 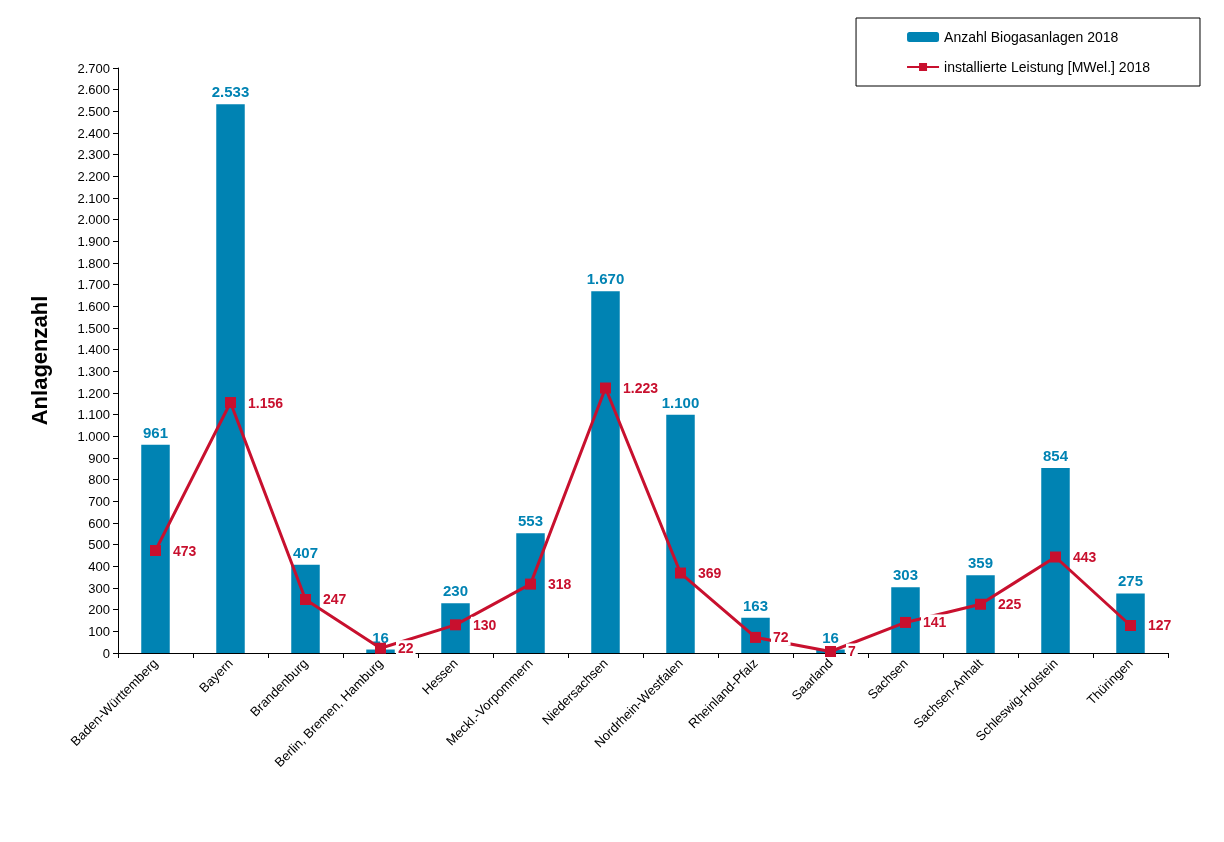 I want to click on data-label: 275, so click(x=1130, y=581).